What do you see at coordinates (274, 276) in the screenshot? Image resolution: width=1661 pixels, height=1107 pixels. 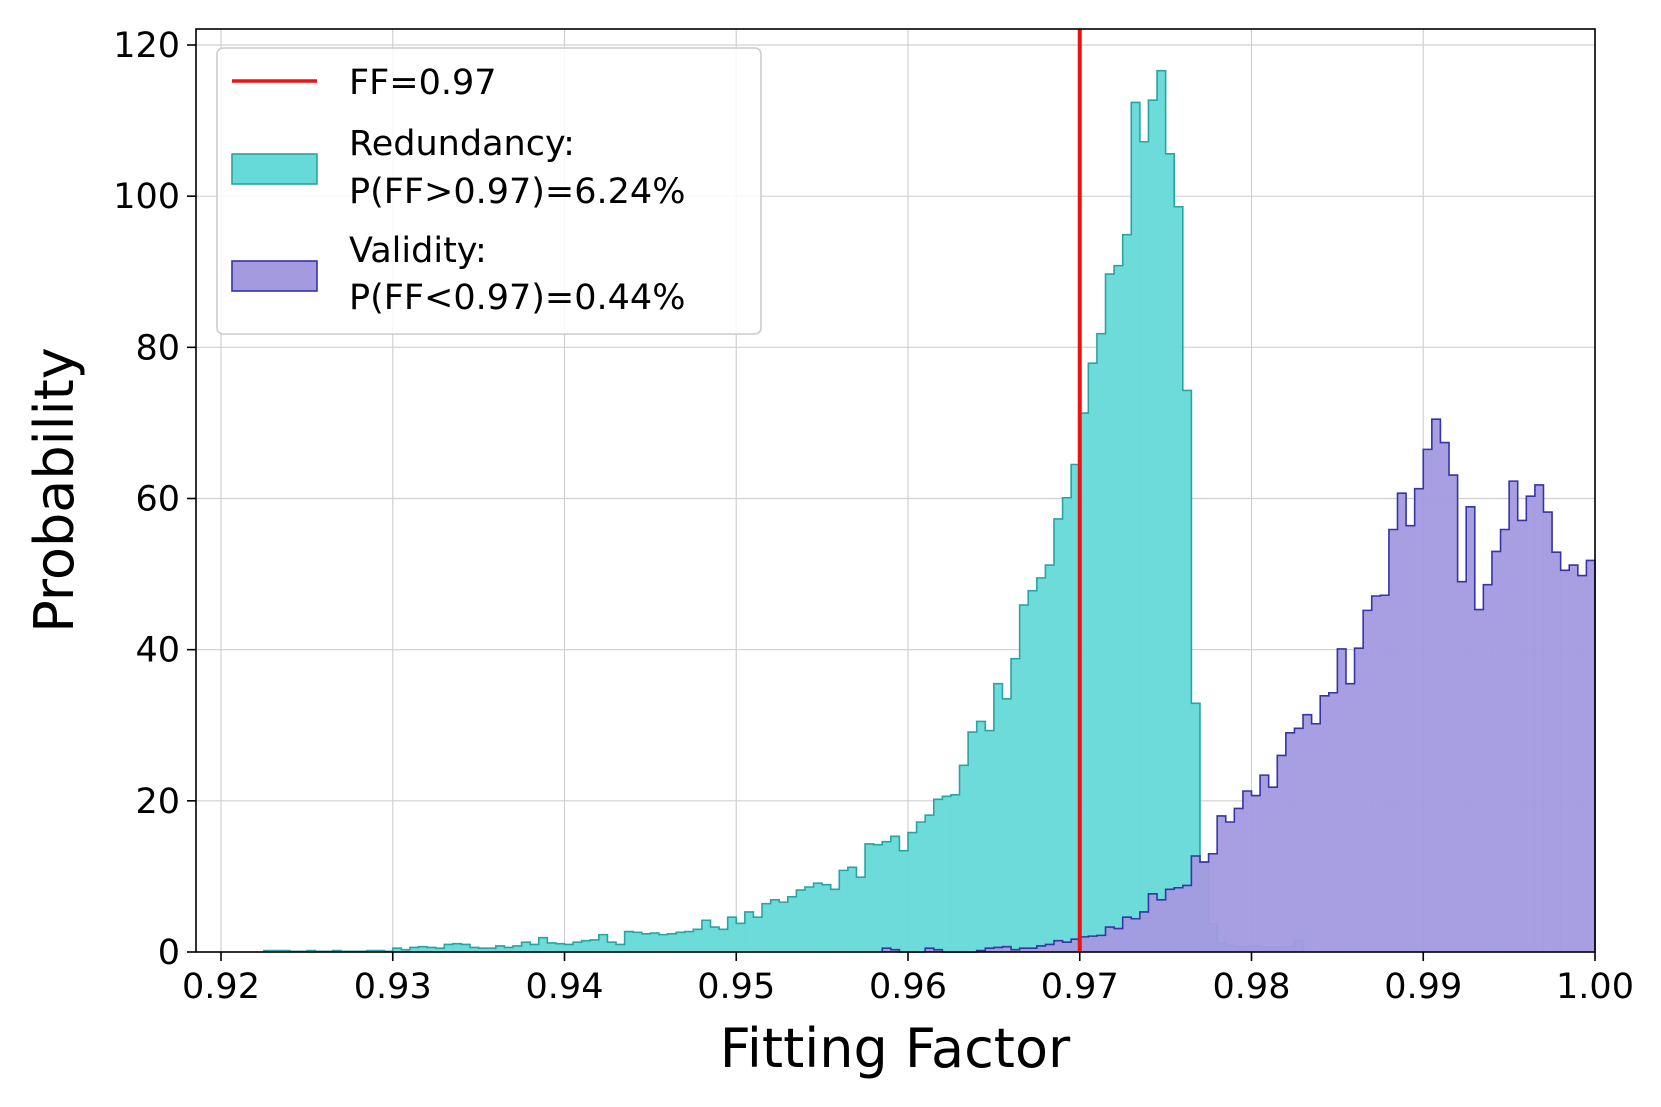 I see `legend-validity-swatch` at bounding box center [274, 276].